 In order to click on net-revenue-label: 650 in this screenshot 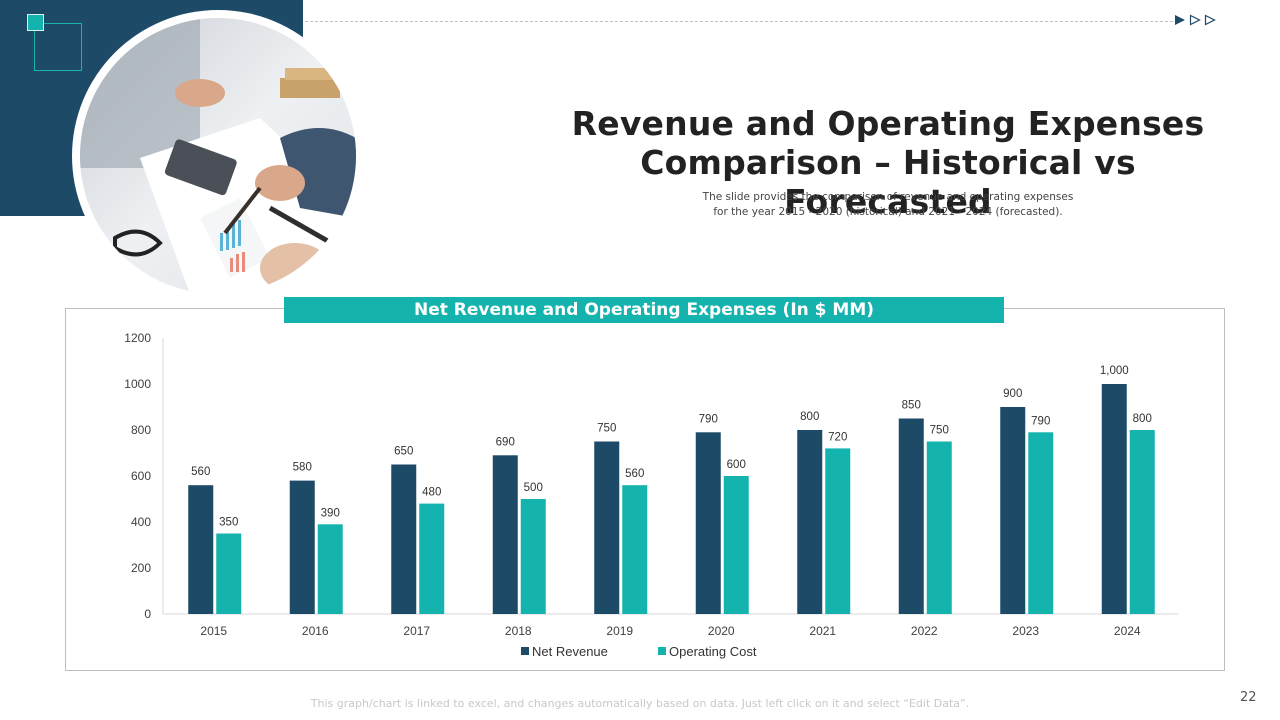, I will do `click(403, 452)`.